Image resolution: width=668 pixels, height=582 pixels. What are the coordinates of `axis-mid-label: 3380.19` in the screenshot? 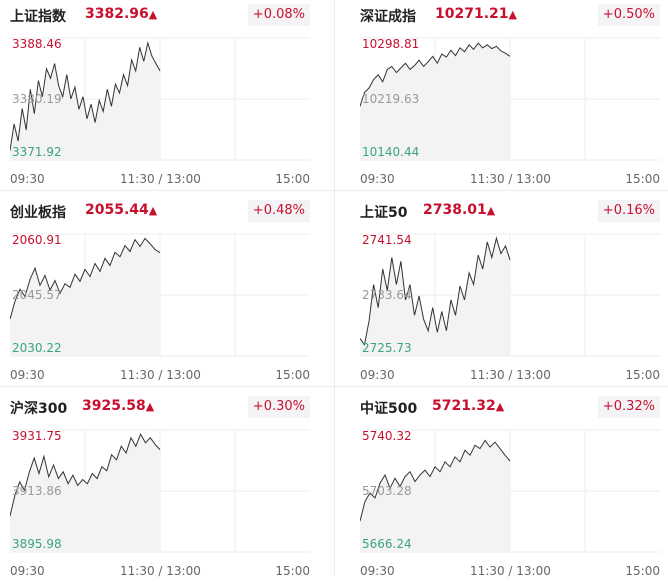 It's located at (37, 99).